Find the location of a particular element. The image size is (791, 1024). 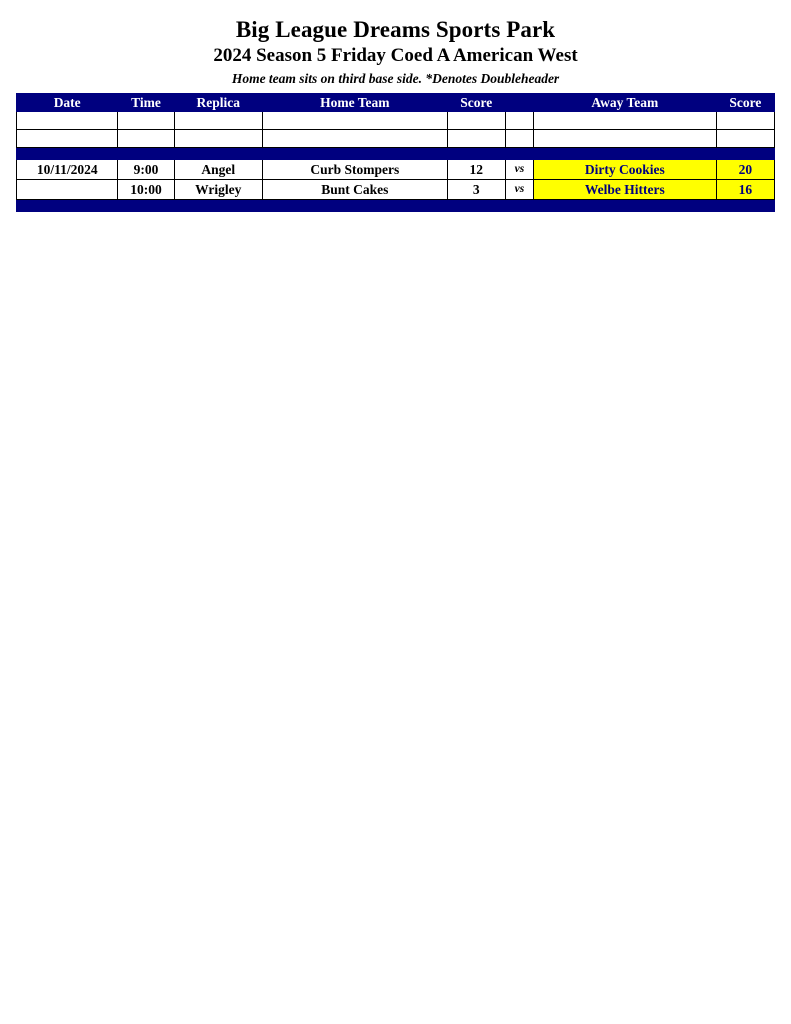

cell-away-team: Dirty Cookies is located at coordinates (625, 169).